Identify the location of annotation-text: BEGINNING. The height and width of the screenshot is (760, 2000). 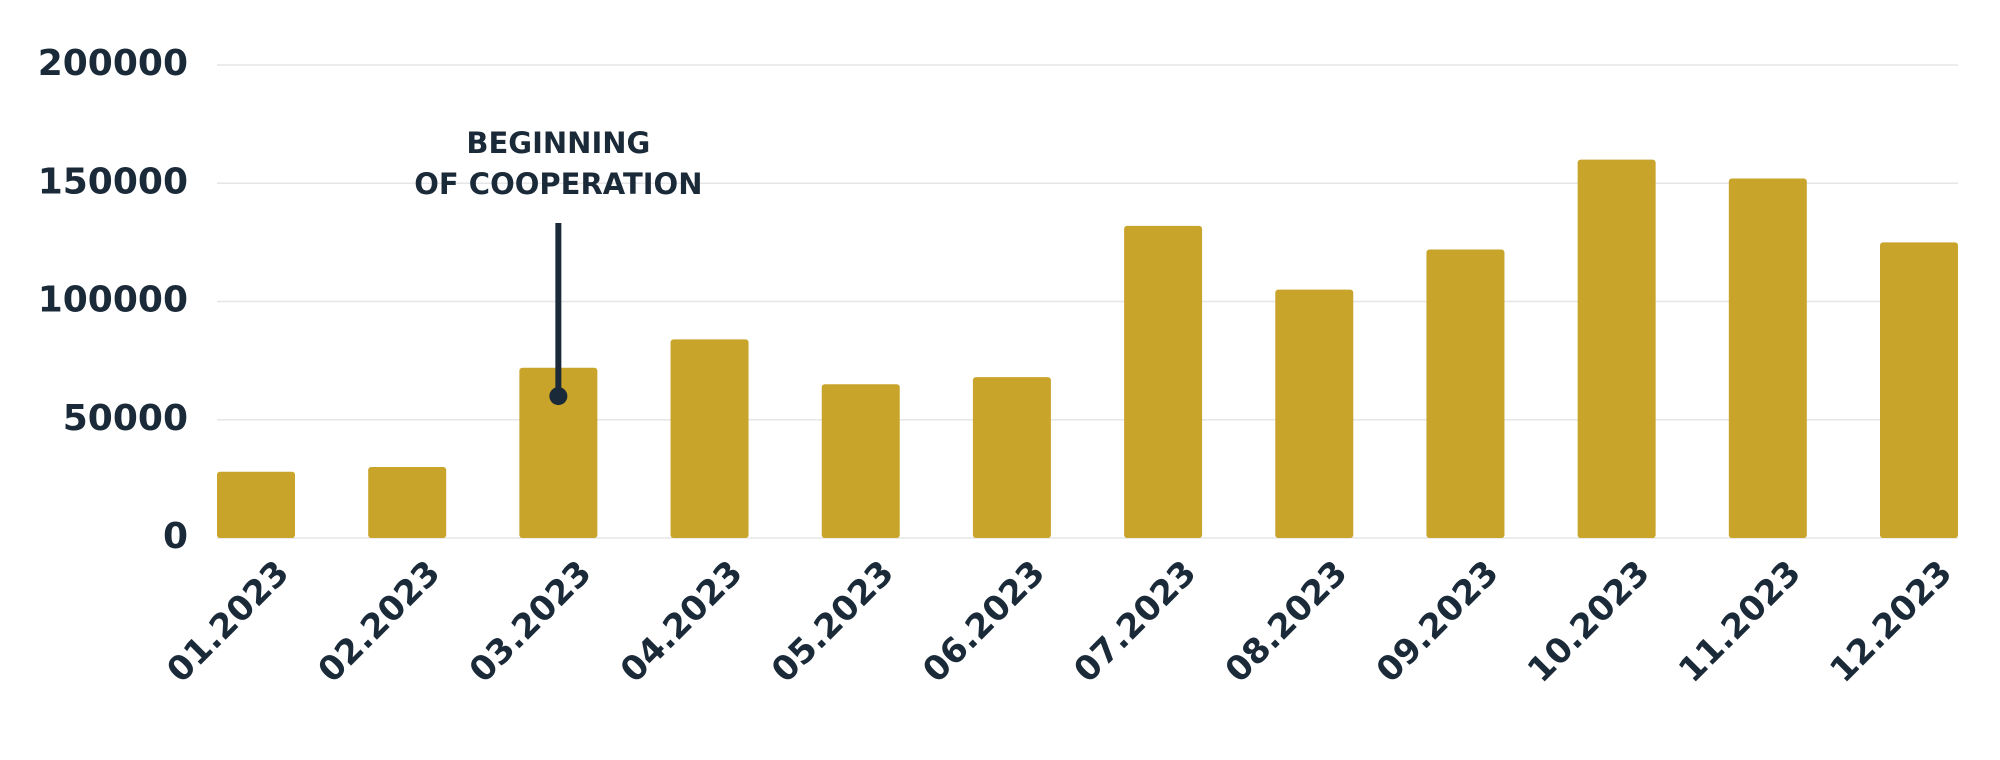
(558, 143).